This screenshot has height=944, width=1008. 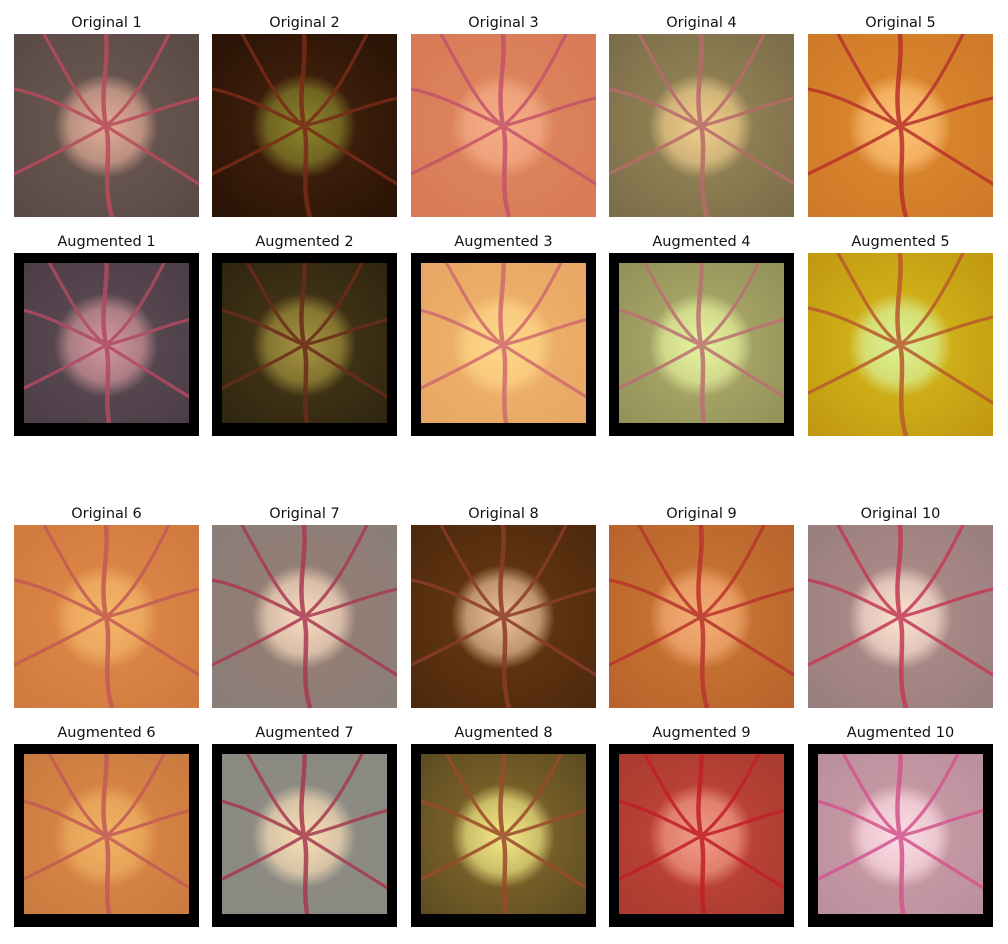 I want to click on panel-title: Augmented 6, so click(x=106, y=733).